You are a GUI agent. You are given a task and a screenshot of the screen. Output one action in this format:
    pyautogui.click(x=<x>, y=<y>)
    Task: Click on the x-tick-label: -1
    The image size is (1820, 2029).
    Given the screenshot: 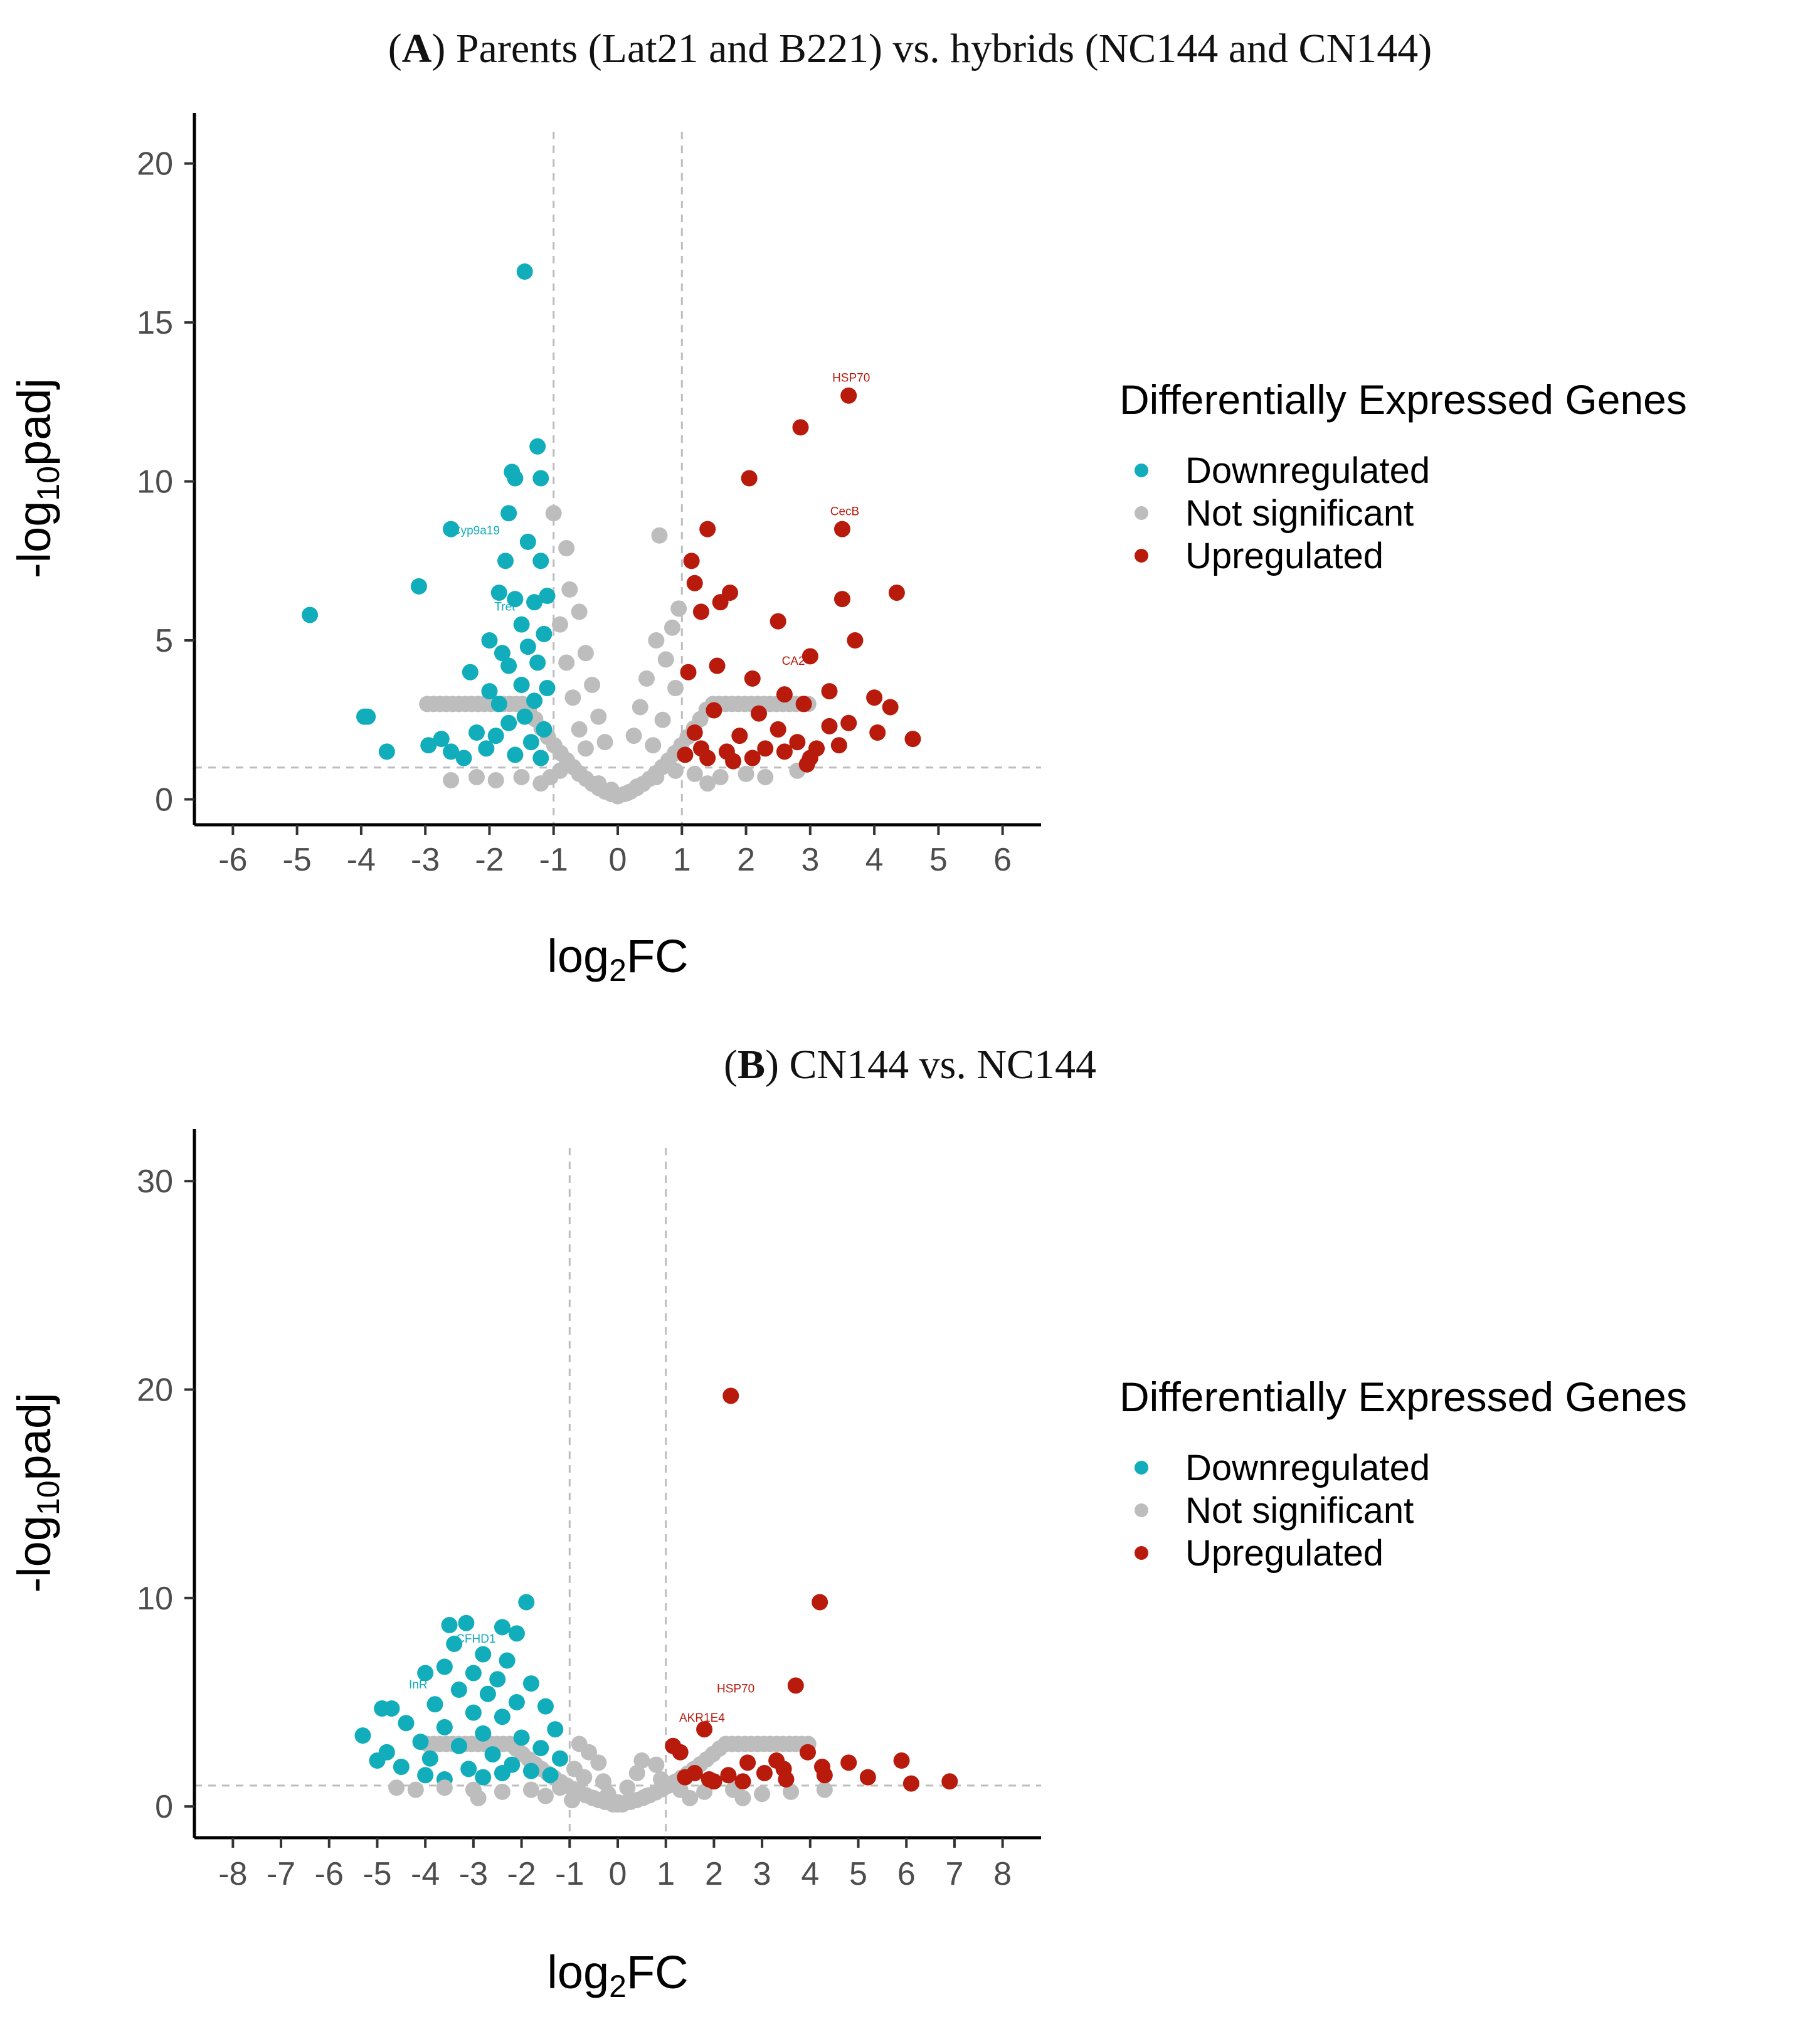 What is the action you would take?
    pyautogui.click(x=553, y=860)
    